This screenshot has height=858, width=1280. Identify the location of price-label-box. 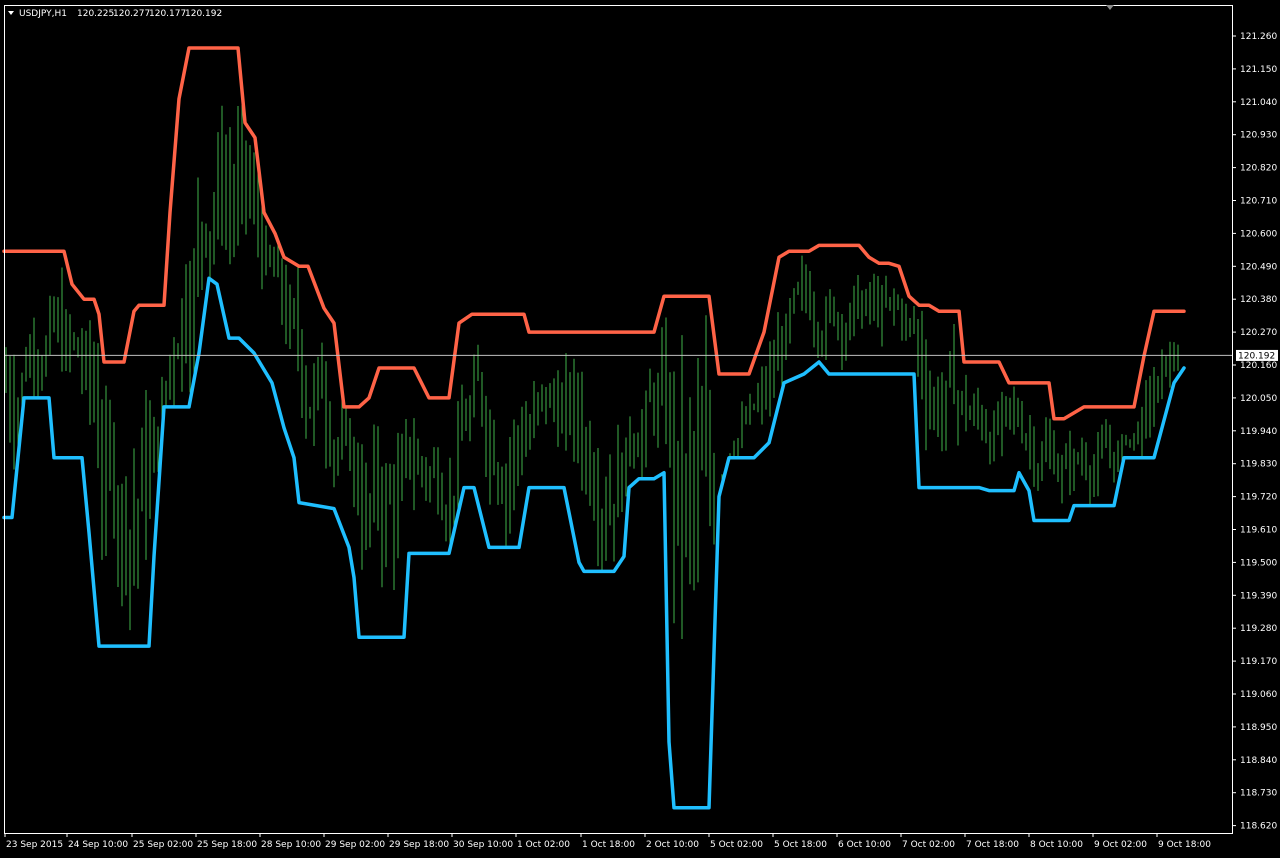
(1257, 355).